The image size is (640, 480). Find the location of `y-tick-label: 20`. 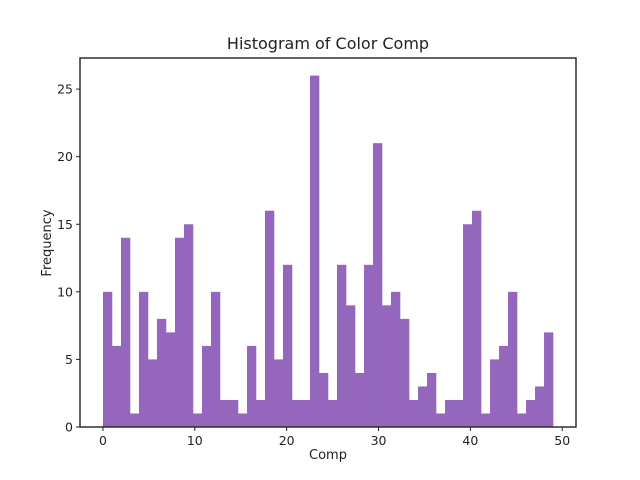

y-tick-label: 20 is located at coordinates (65, 156).